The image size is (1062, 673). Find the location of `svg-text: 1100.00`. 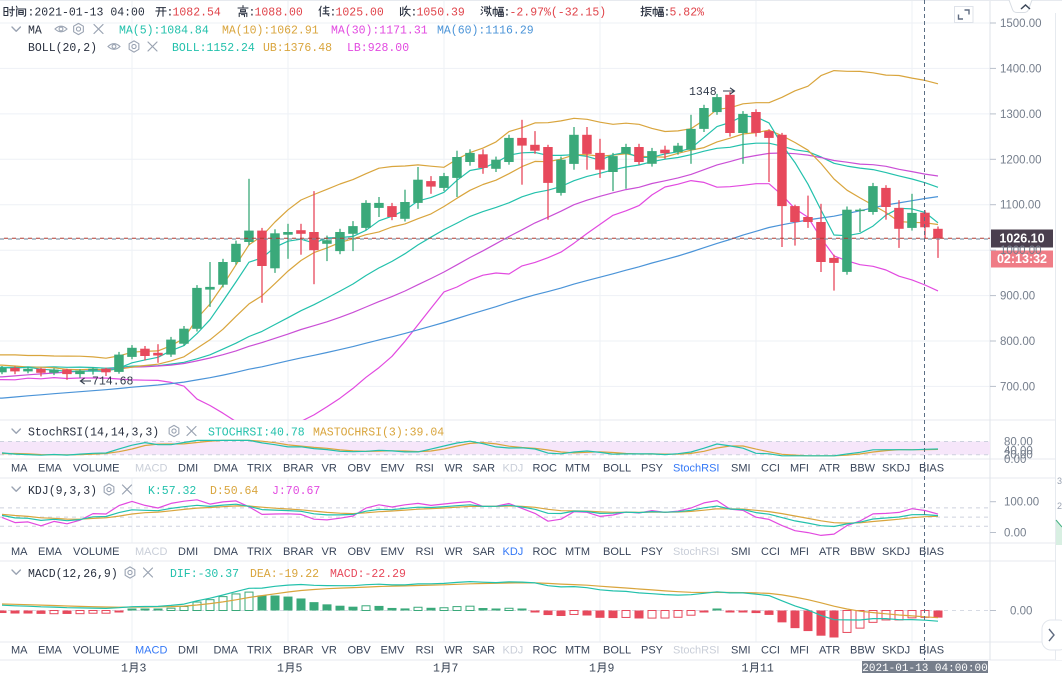

svg-text: 1100.00 is located at coordinates (1020, 206).